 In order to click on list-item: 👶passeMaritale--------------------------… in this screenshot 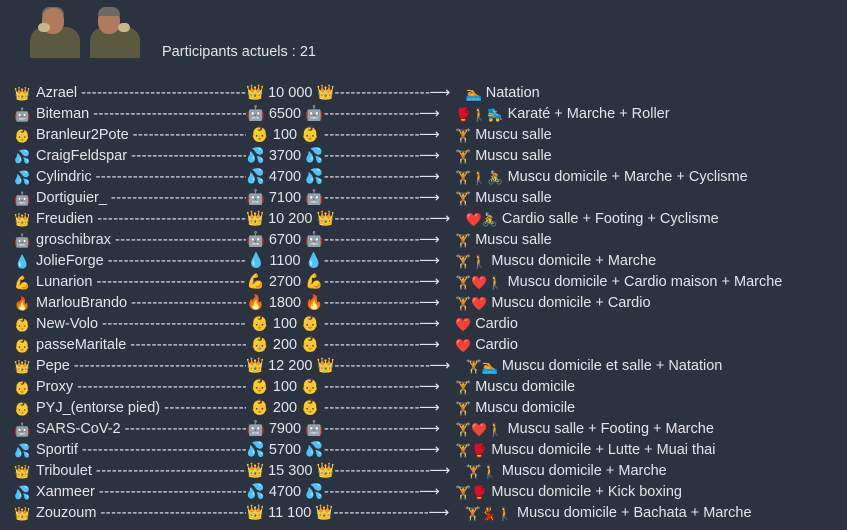, I will do `click(398, 345)`.